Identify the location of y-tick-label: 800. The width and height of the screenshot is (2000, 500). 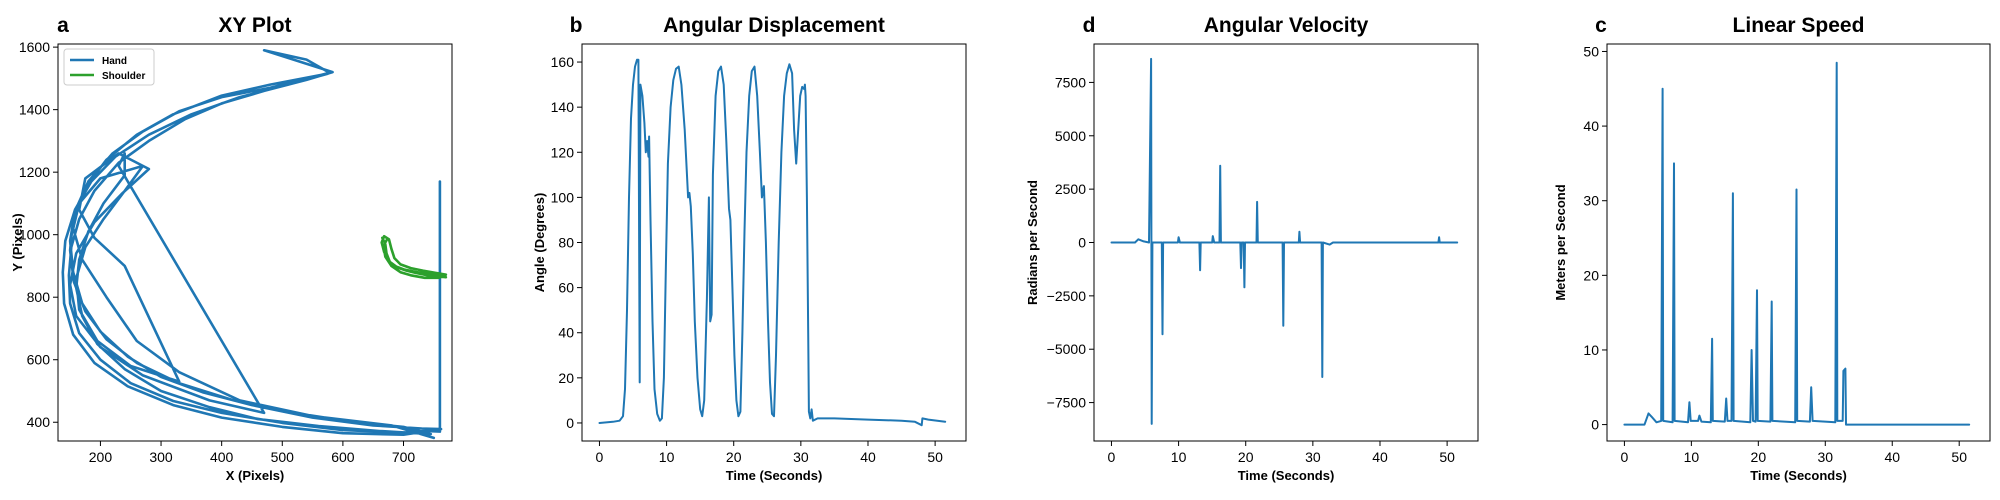
(39, 297).